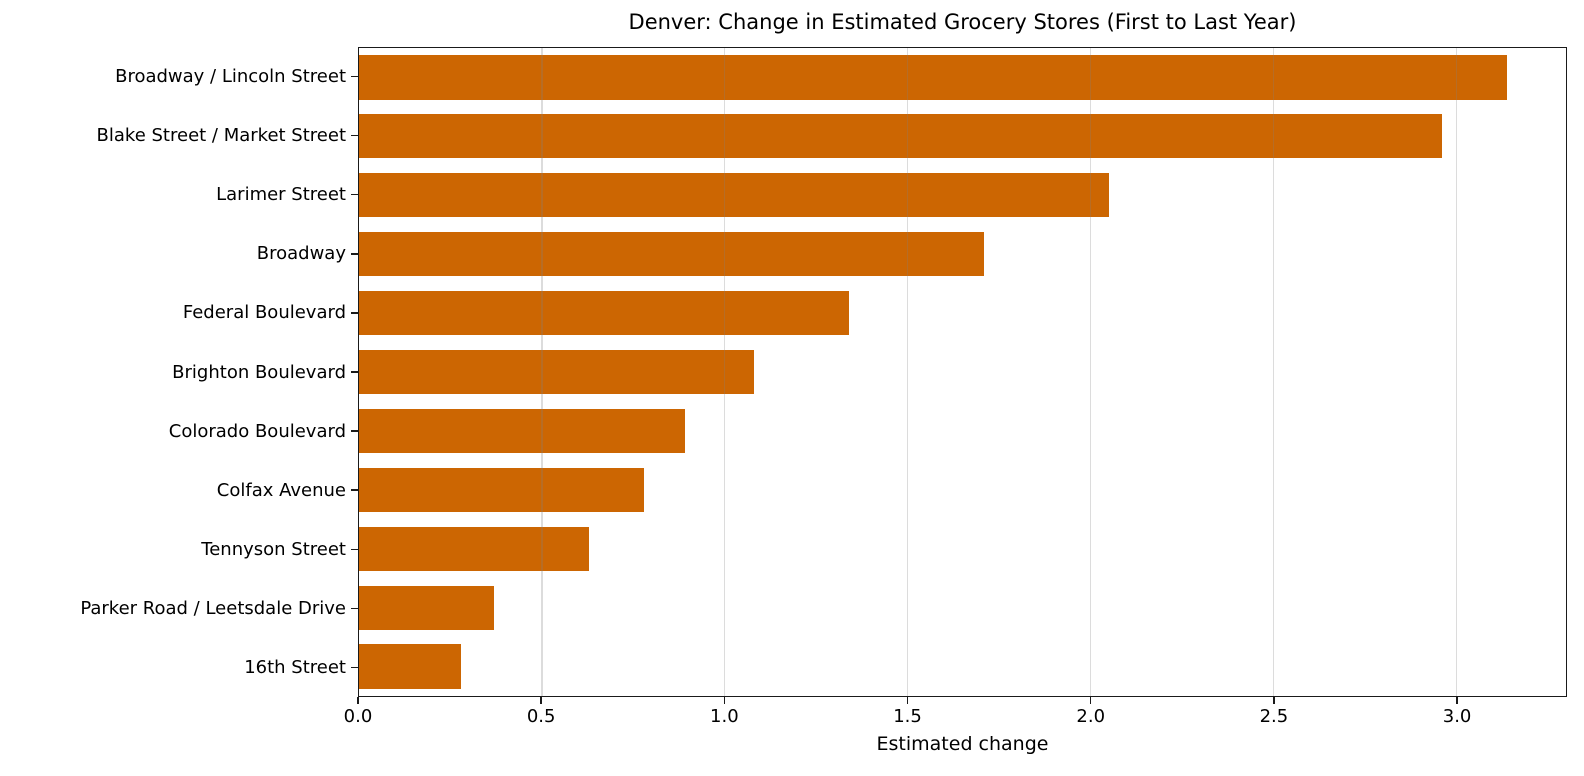  What do you see at coordinates (257, 431) in the screenshot?
I see `y-tick-label: Colorado Boulevard` at bounding box center [257, 431].